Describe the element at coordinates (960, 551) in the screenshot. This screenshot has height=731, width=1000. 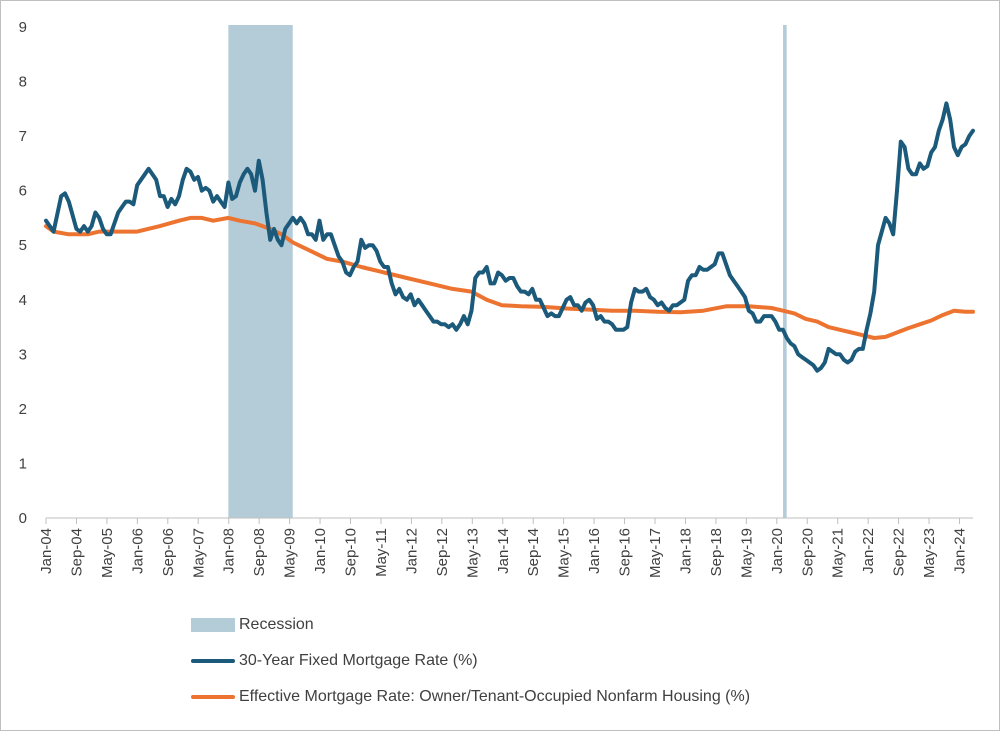
I see `x-tick-label: Jan-24` at that location.